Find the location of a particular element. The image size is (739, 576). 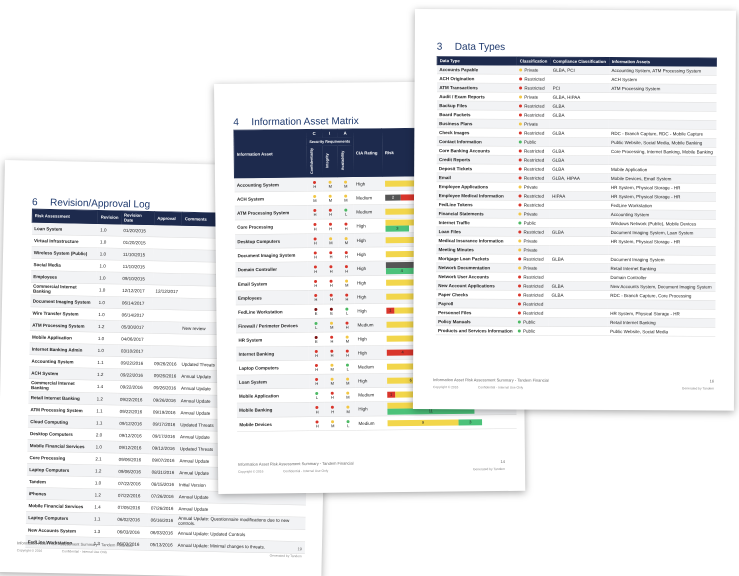

cell-text: Network User Accounts is located at coordinates (463, 276).